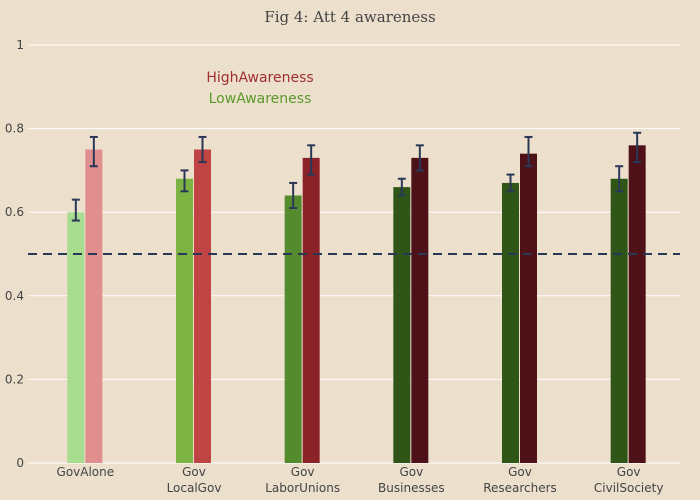  Describe the element at coordinates (20, 45) in the screenshot. I see `y-tick-label: 1` at that location.